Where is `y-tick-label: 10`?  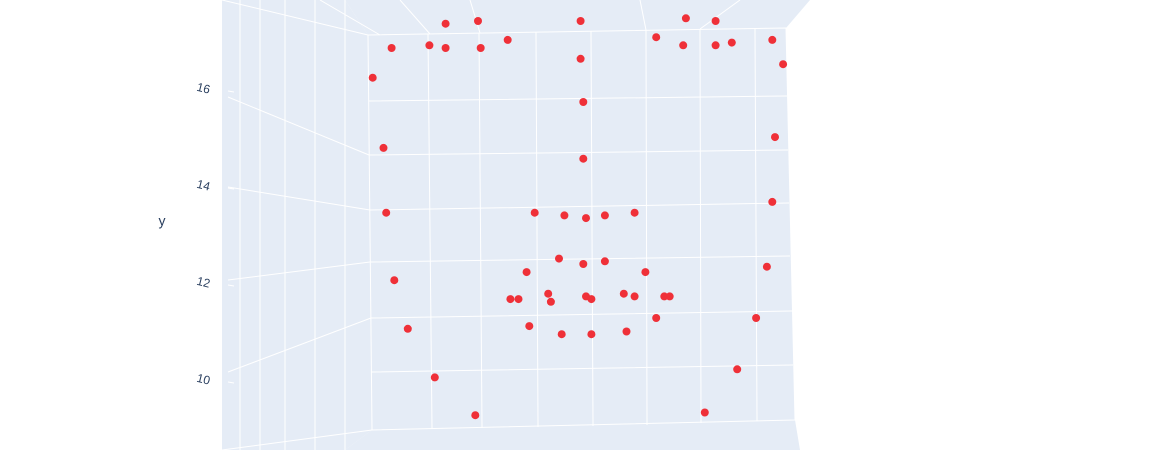 y-tick-label: 10 is located at coordinates (203, 379).